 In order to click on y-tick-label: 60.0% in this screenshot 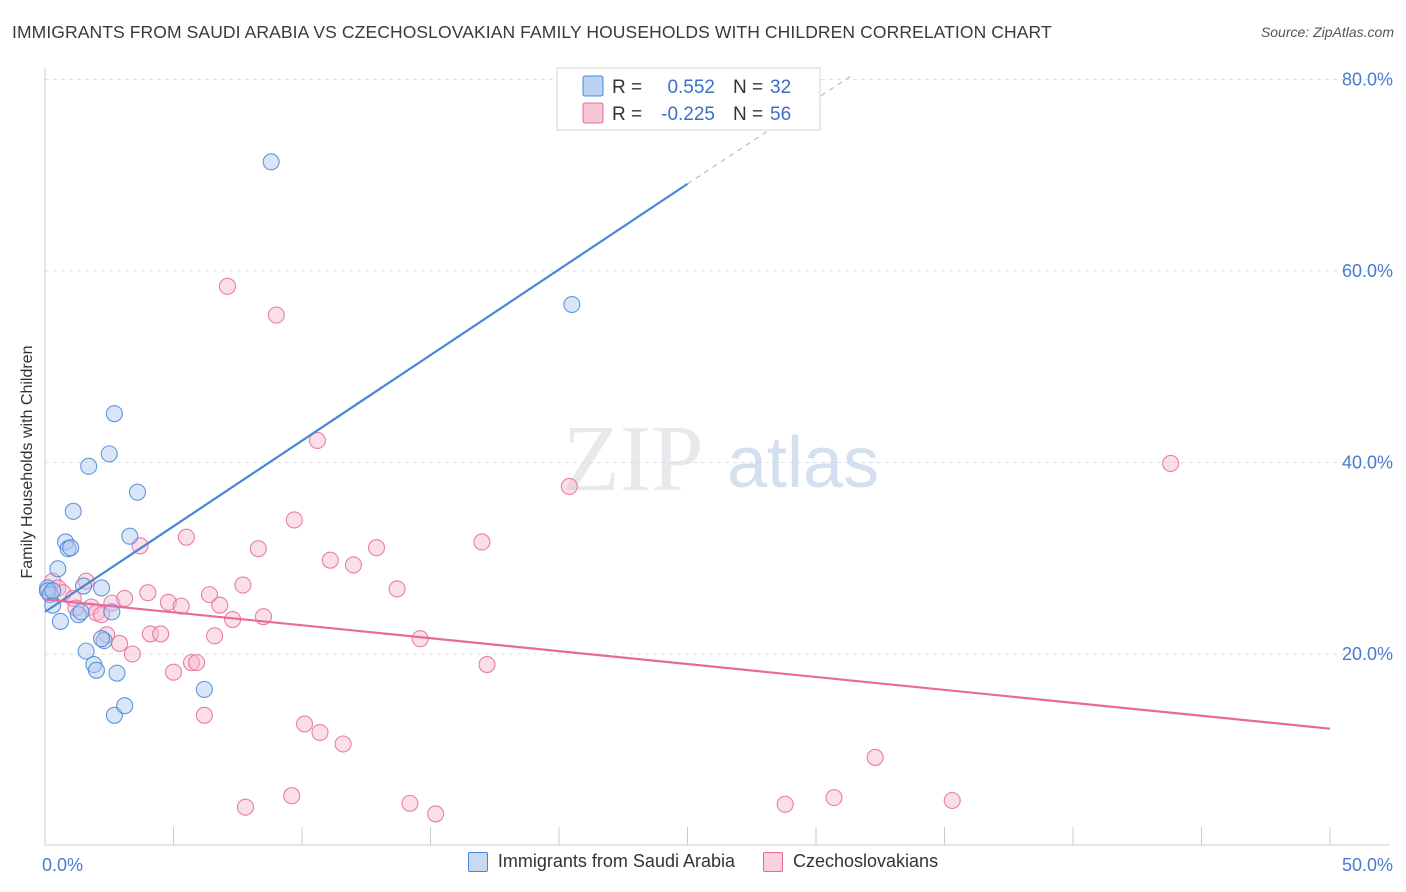, I will do `click(1367, 271)`.